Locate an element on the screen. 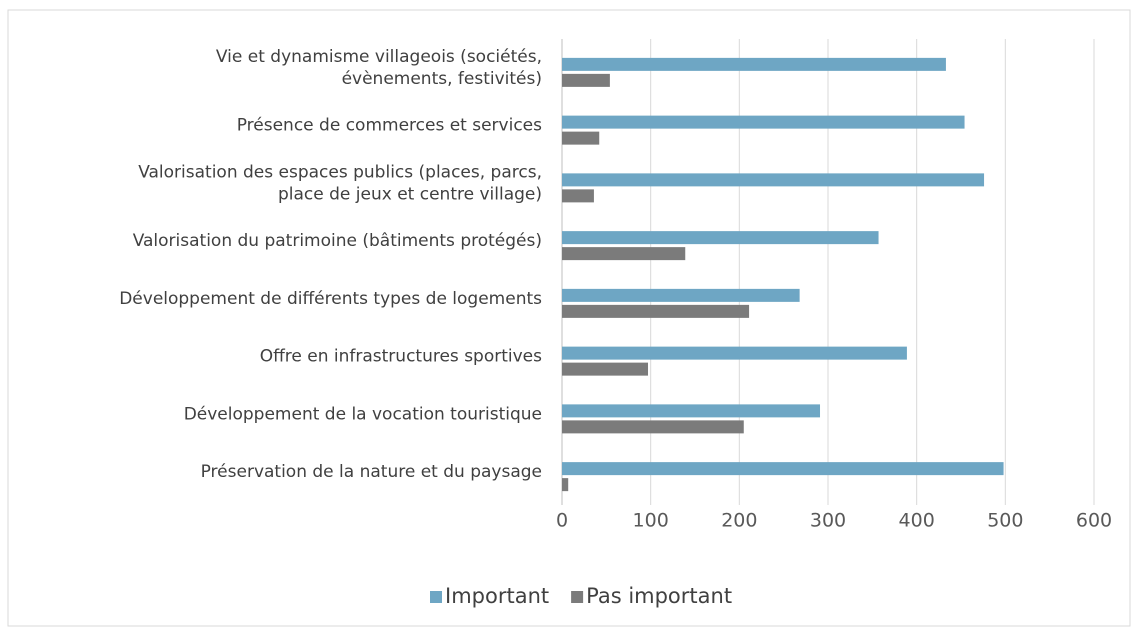 This screenshot has height=627, width=1131. y-tick-label: évènements, festivités) is located at coordinates (442, 79).